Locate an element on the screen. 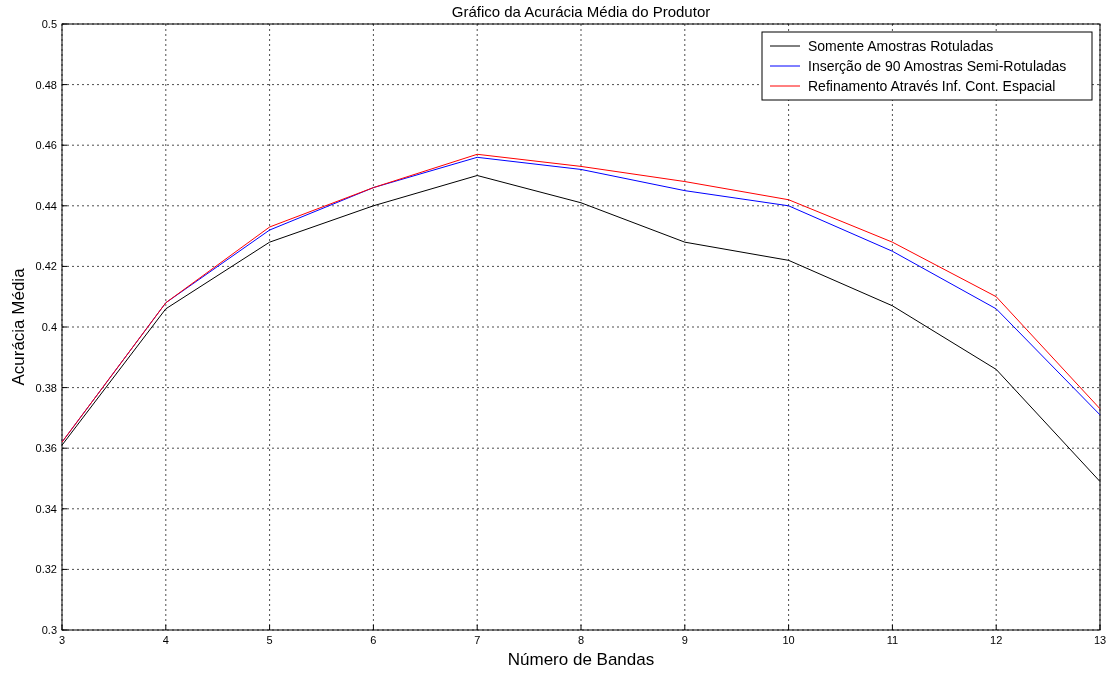 The image size is (1112, 675). y-tick-label: 0.36 is located at coordinates (46, 448).